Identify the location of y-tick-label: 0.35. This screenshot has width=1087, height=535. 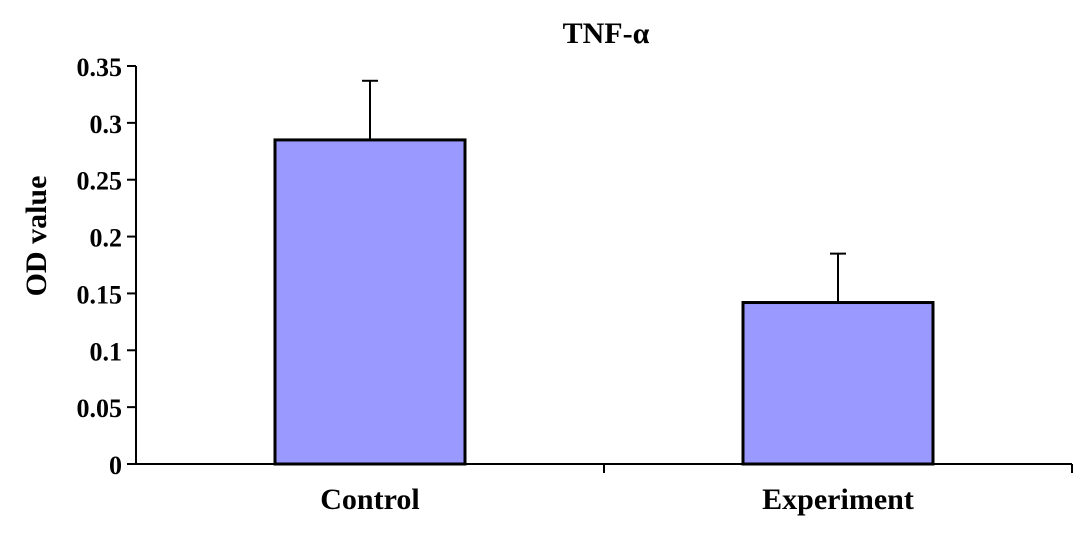
(100, 67).